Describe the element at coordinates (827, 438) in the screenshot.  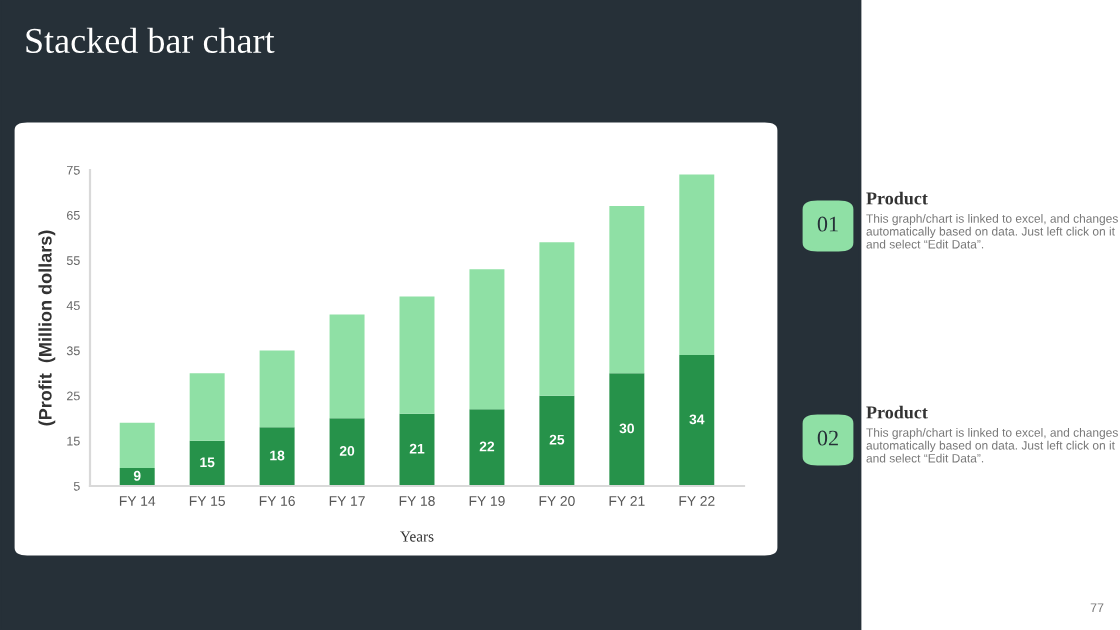
I see `text: 02` at that location.